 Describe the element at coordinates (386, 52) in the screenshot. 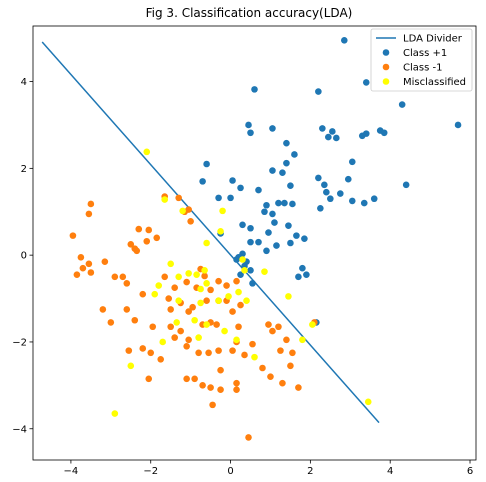

I see `legend-class-pos-swatch` at that location.